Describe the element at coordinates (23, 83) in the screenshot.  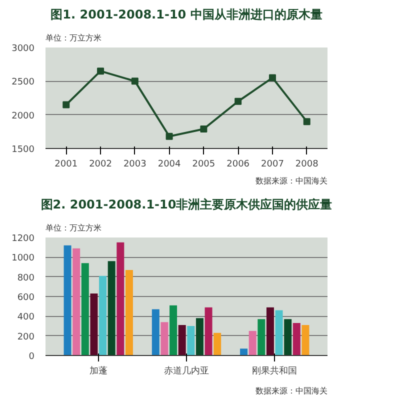
I see `y-tick-label: 2500` at that location.